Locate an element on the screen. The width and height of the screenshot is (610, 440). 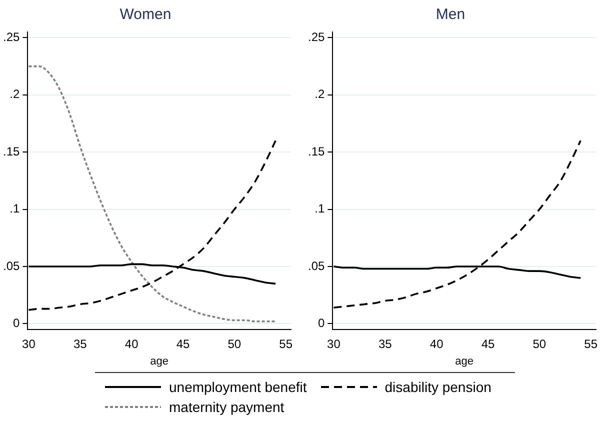
legend-label: unemployment benefit is located at coordinates (238, 387).